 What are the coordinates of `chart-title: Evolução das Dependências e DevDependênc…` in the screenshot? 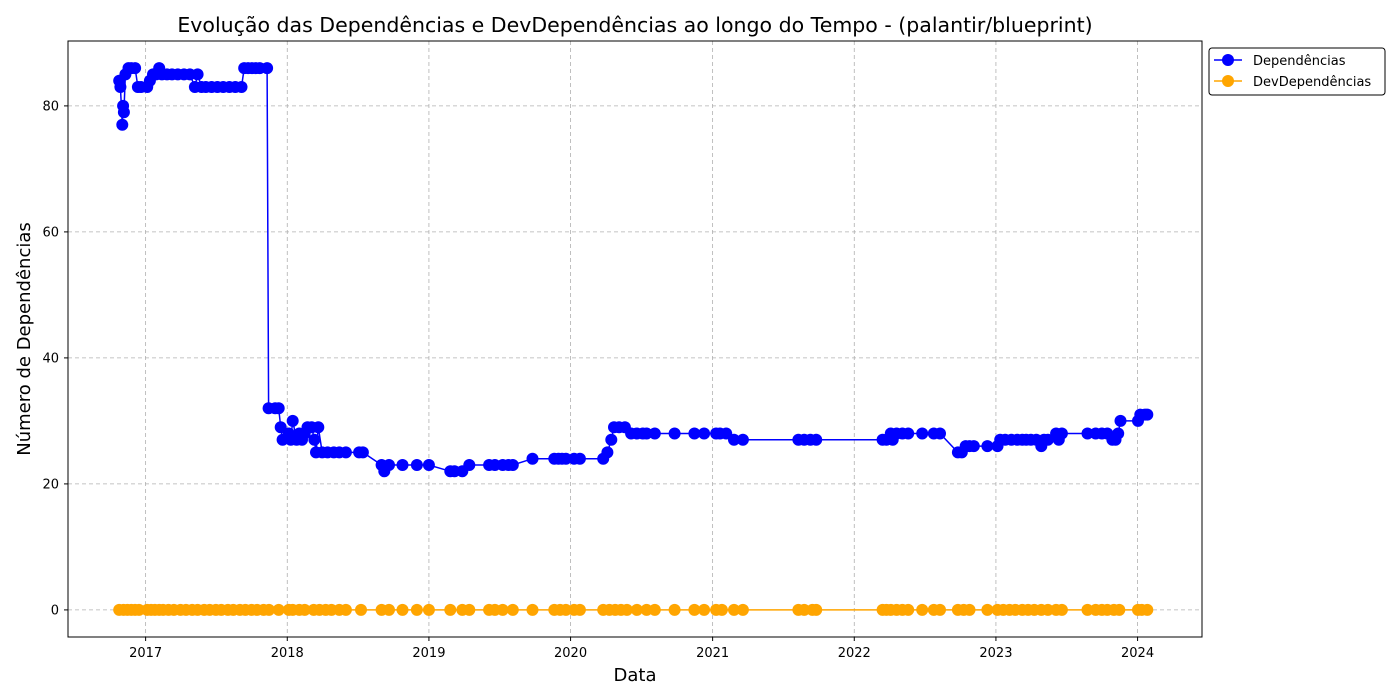 It's located at (634, 25).